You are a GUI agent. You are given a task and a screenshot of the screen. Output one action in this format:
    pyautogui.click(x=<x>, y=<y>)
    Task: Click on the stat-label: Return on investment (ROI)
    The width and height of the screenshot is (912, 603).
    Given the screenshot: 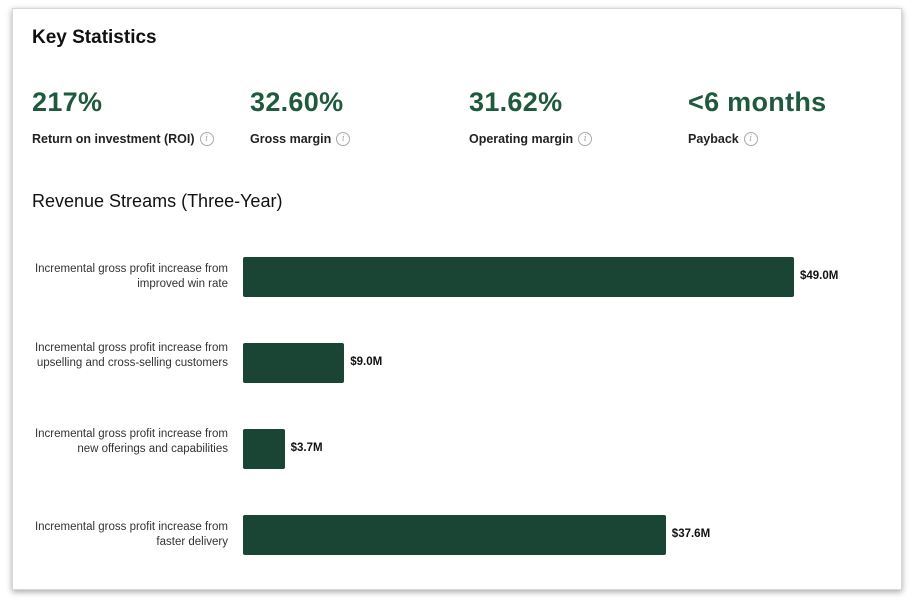 What is the action you would take?
    pyautogui.click(x=113, y=139)
    